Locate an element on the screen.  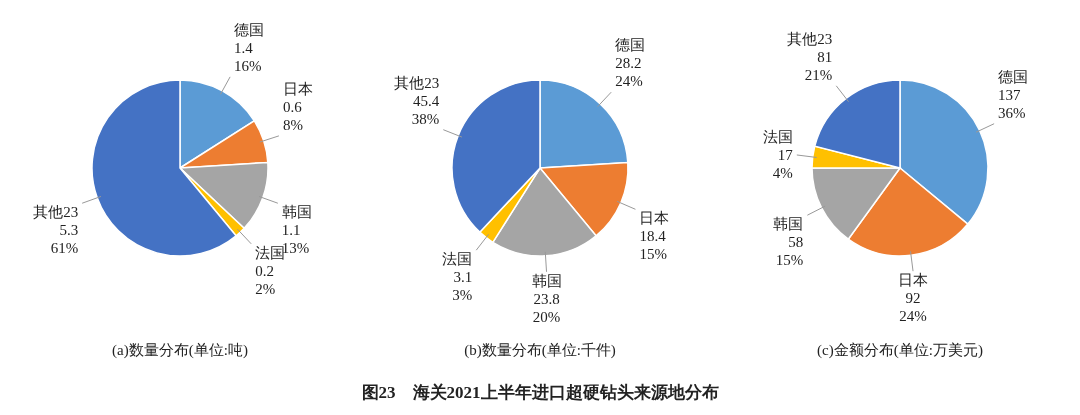
text: (a)数量分布(单位:吨) is located at coordinates (180, 350).